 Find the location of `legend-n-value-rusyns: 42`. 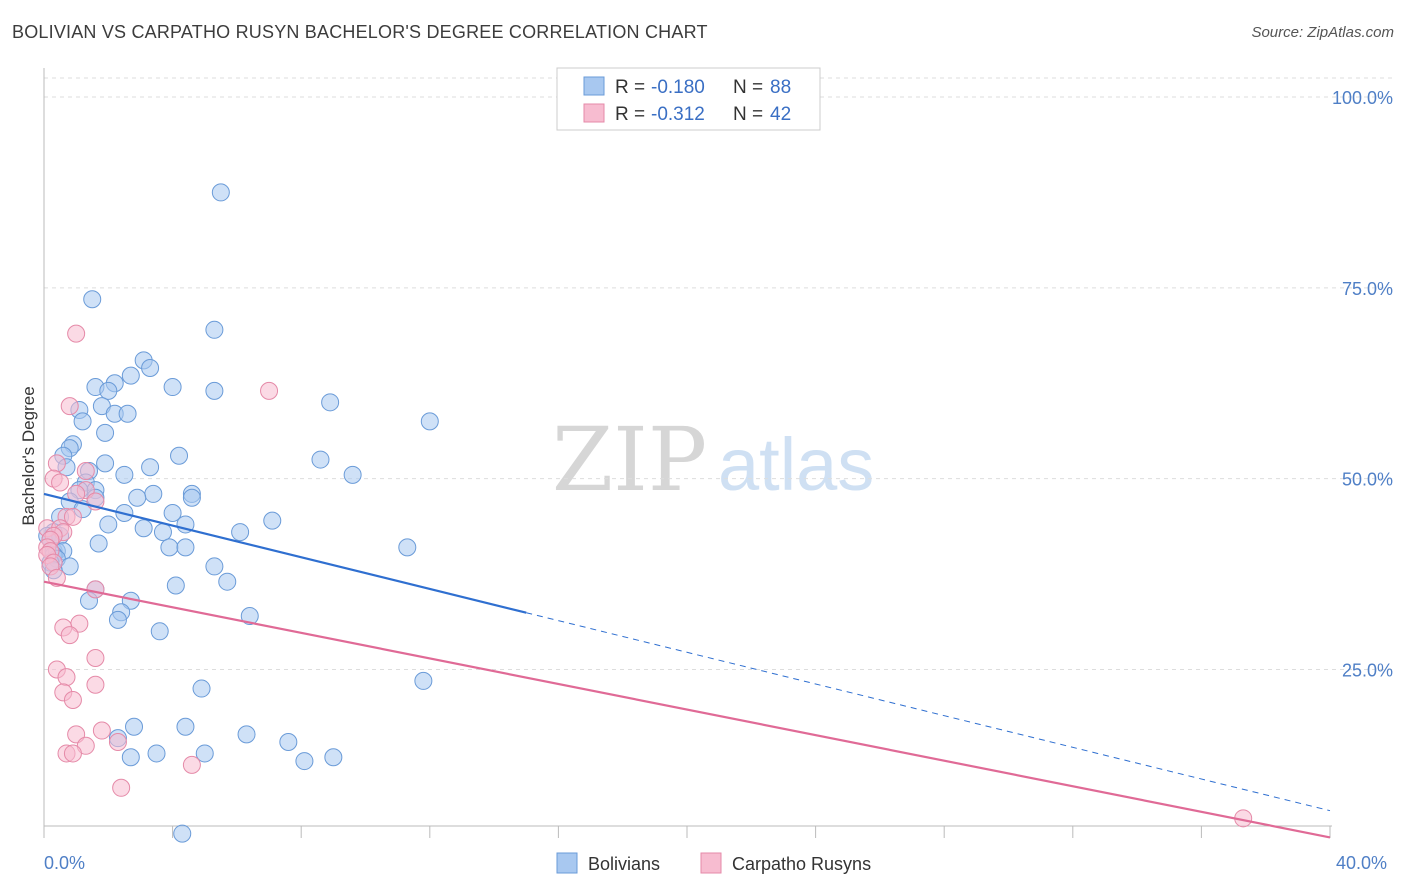

legend-n-value-rusyns: 42 is located at coordinates (780, 114).